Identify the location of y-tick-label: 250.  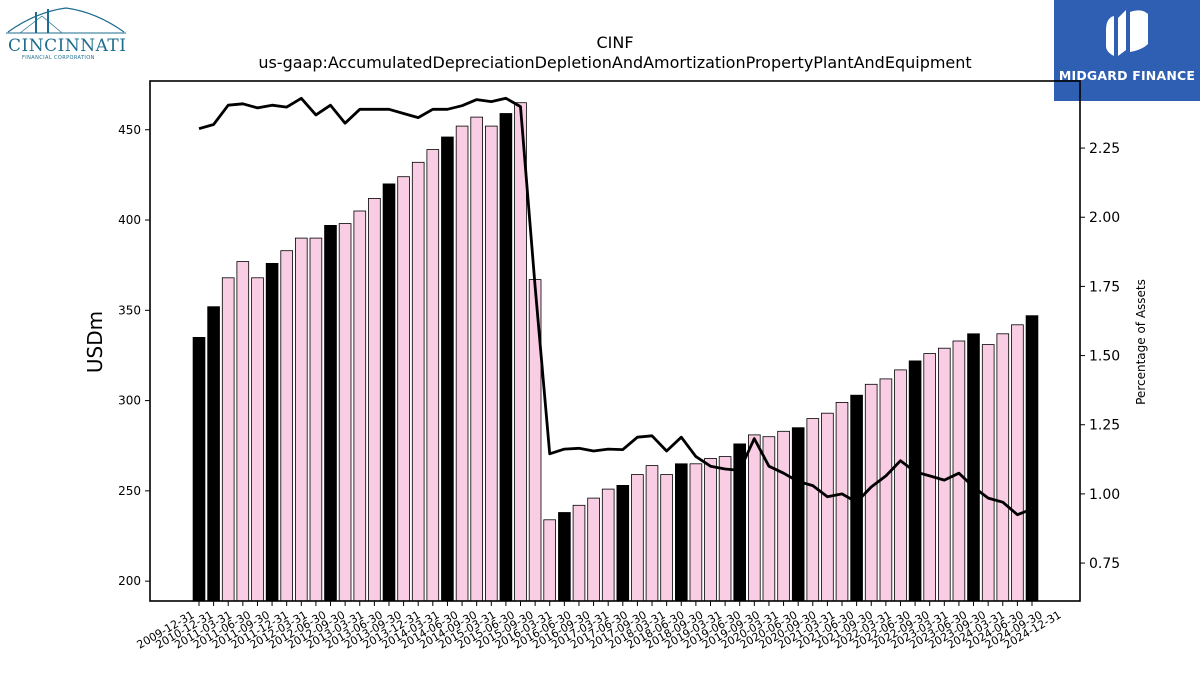
(129, 491).